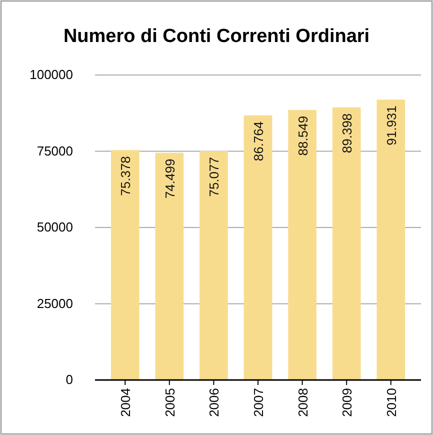  What do you see at coordinates (391, 402) in the screenshot?
I see `x-tick-label: 2010` at bounding box center [391, 402].